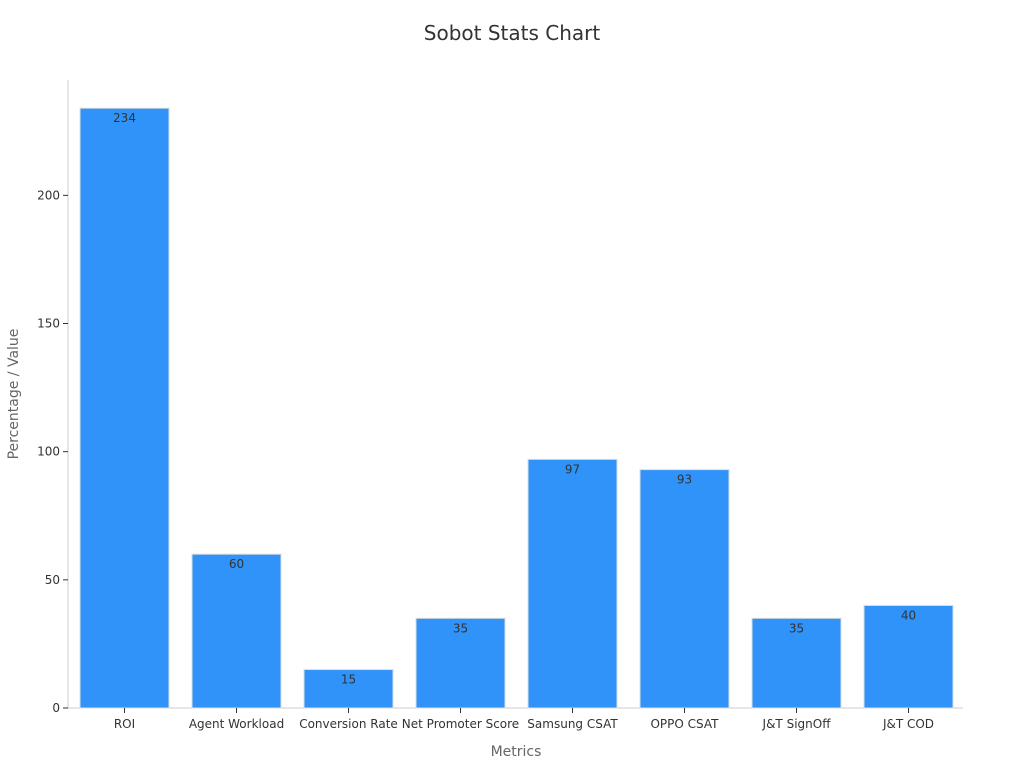 Image resolution: width=1024 pixels, height=772 pixels. I want to click on y-tick-label-1: 50, so click(52, 580).